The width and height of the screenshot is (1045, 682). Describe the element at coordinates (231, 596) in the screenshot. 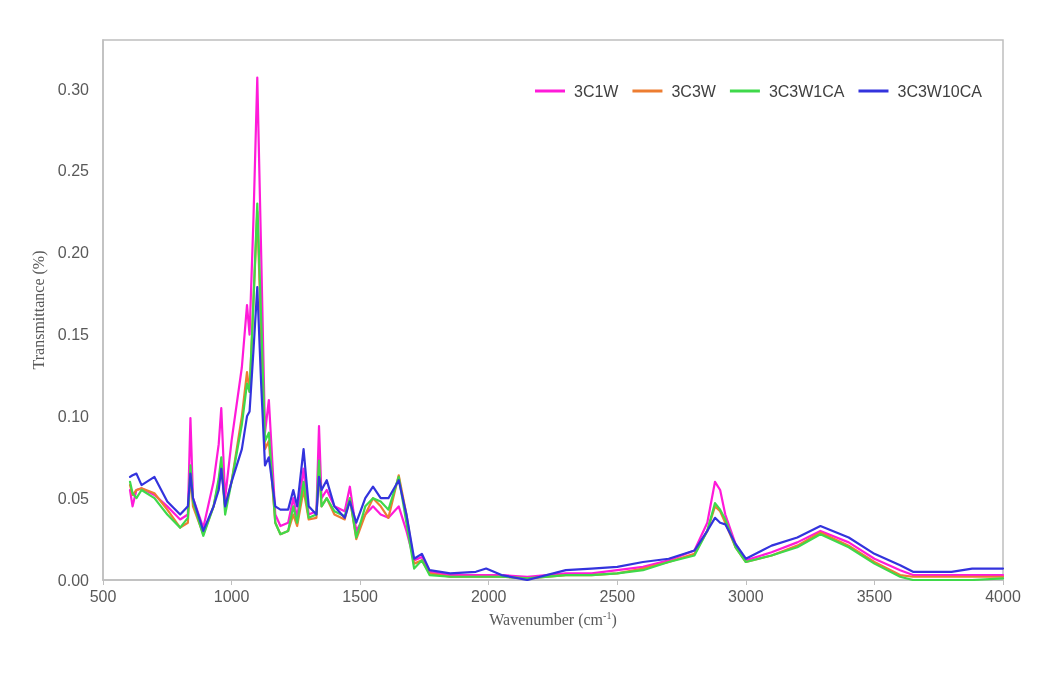

I see `x-tick-label: 1000` at that location.